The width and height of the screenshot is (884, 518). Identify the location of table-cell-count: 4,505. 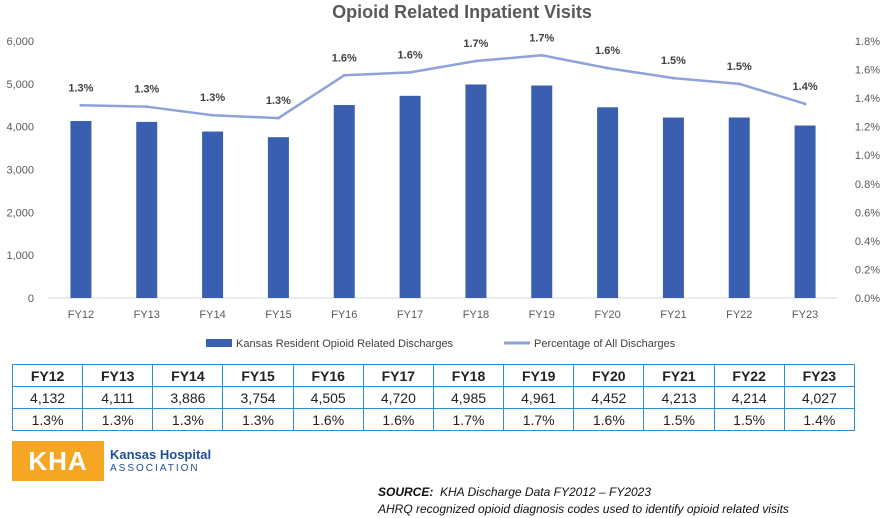
(328, 397).